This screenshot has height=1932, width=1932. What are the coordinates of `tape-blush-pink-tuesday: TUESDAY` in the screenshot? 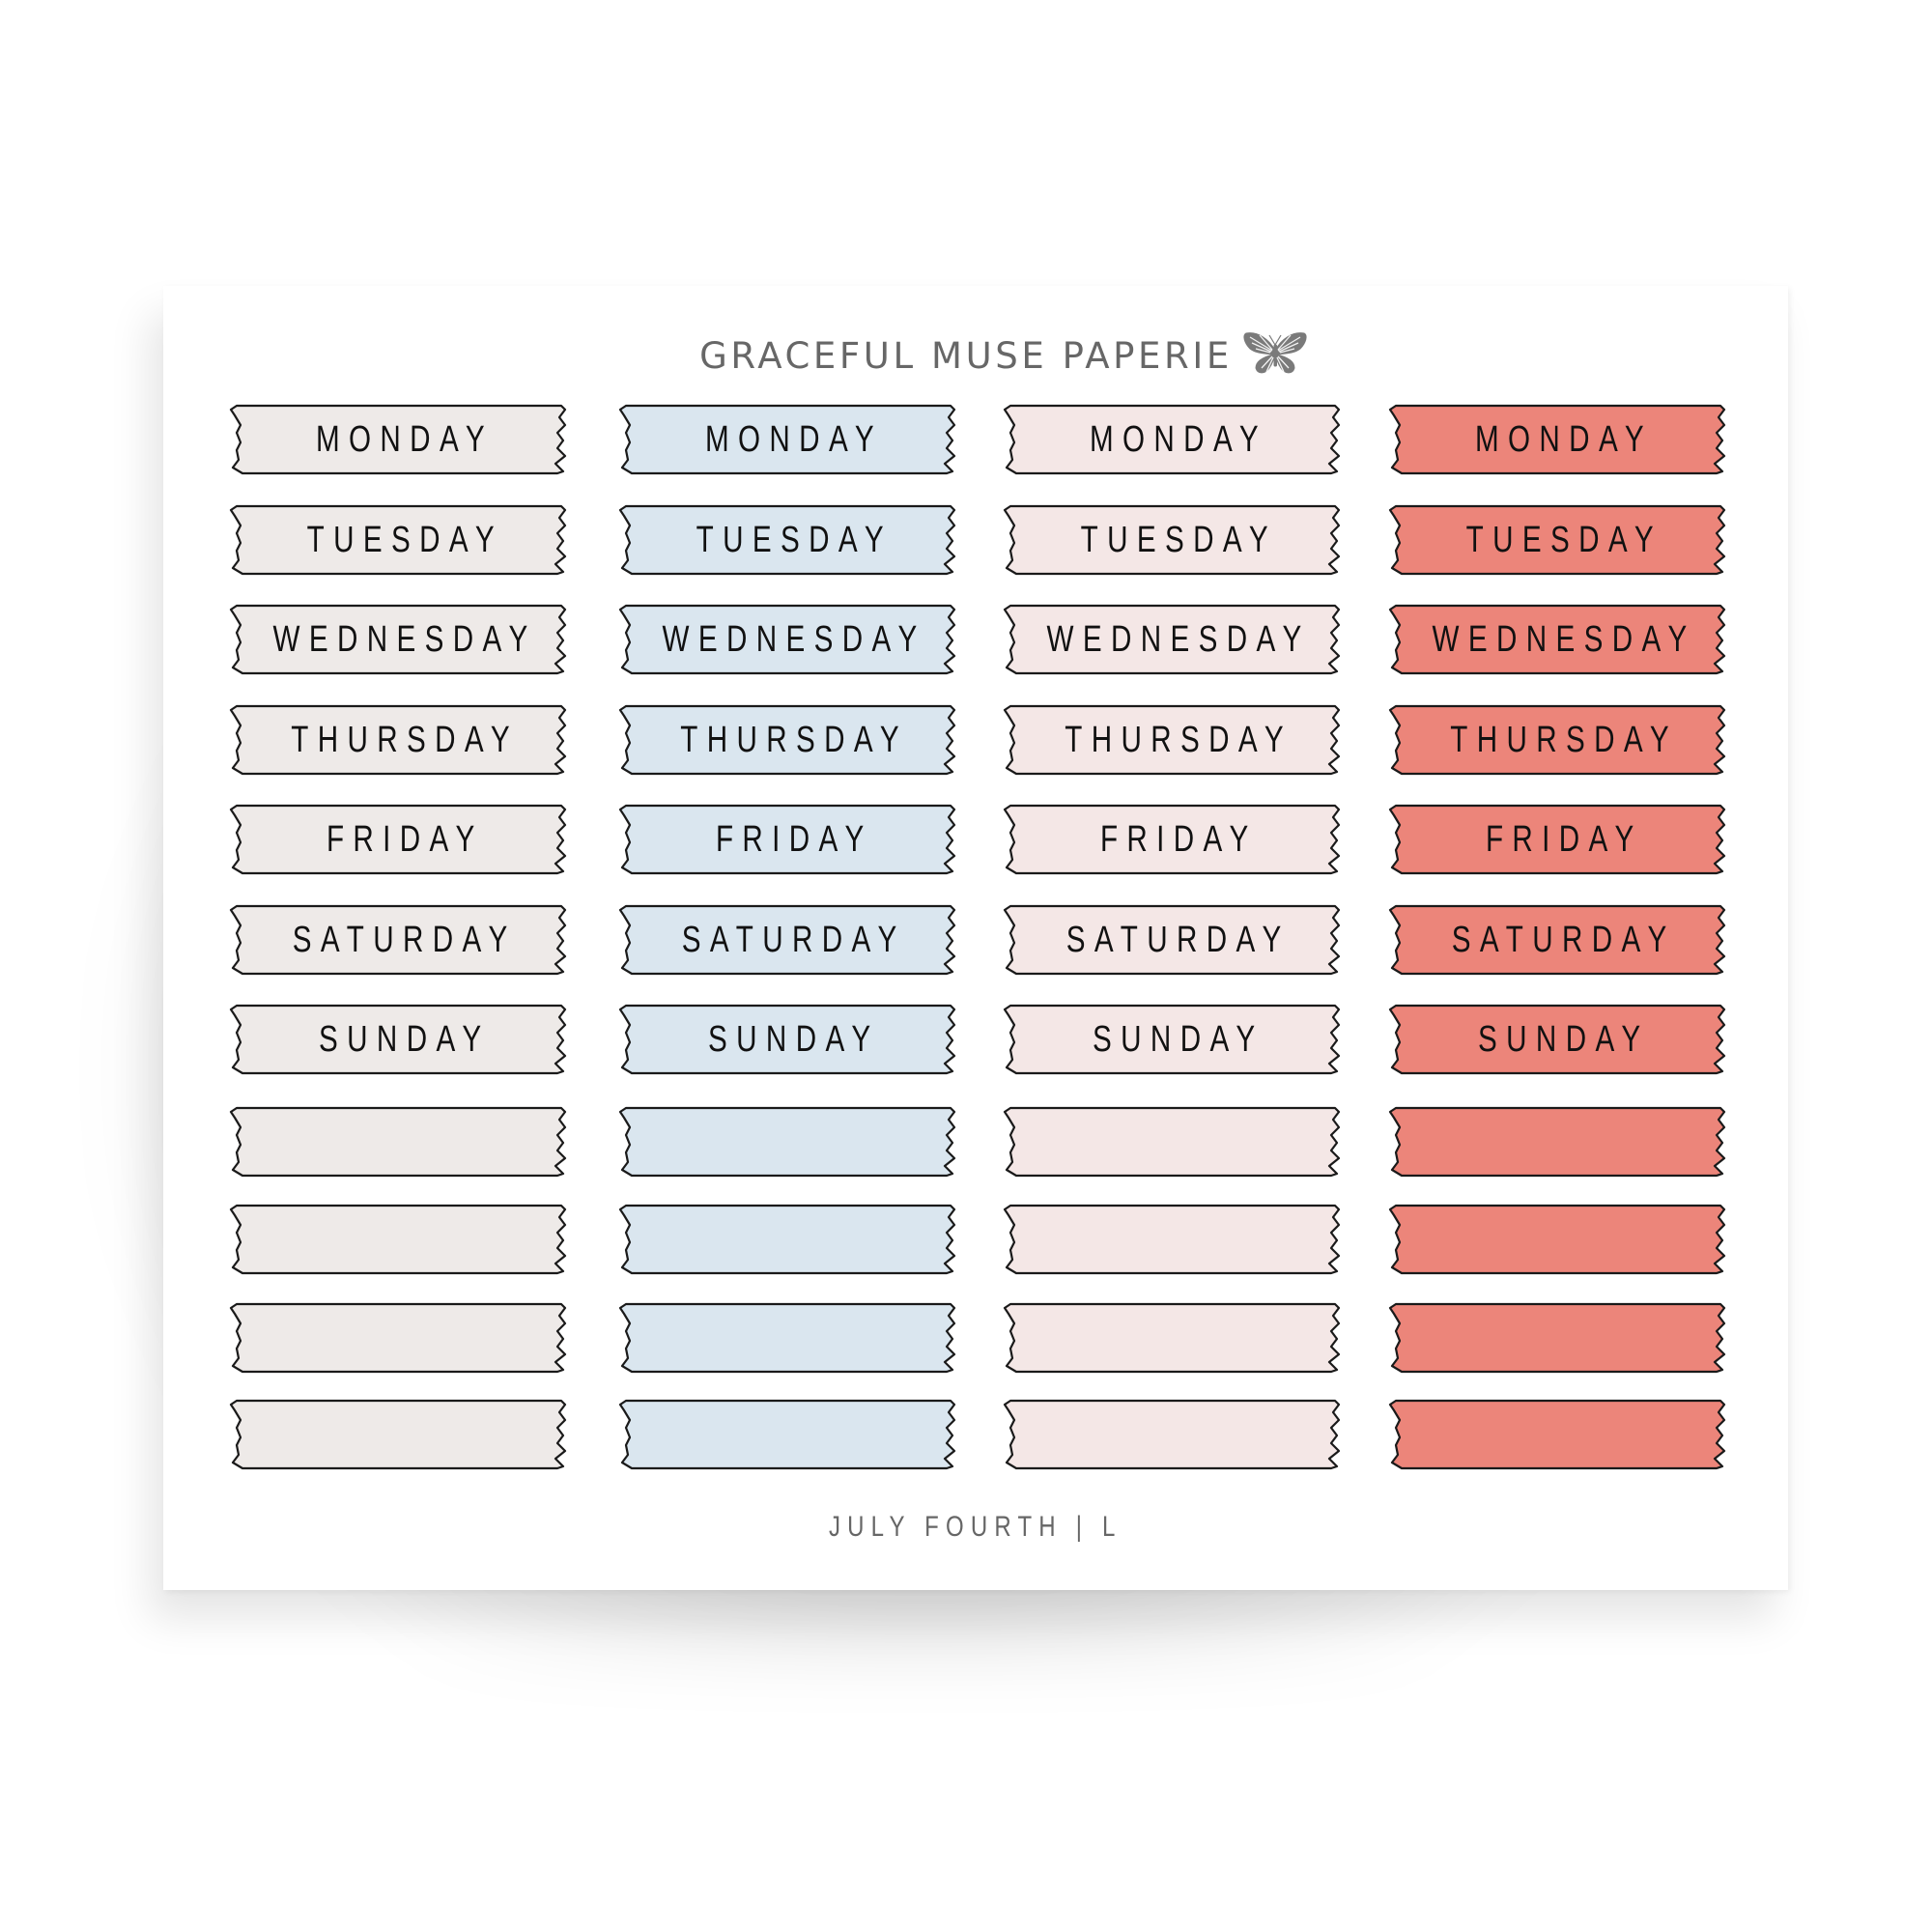 It's located at (1173, 540).